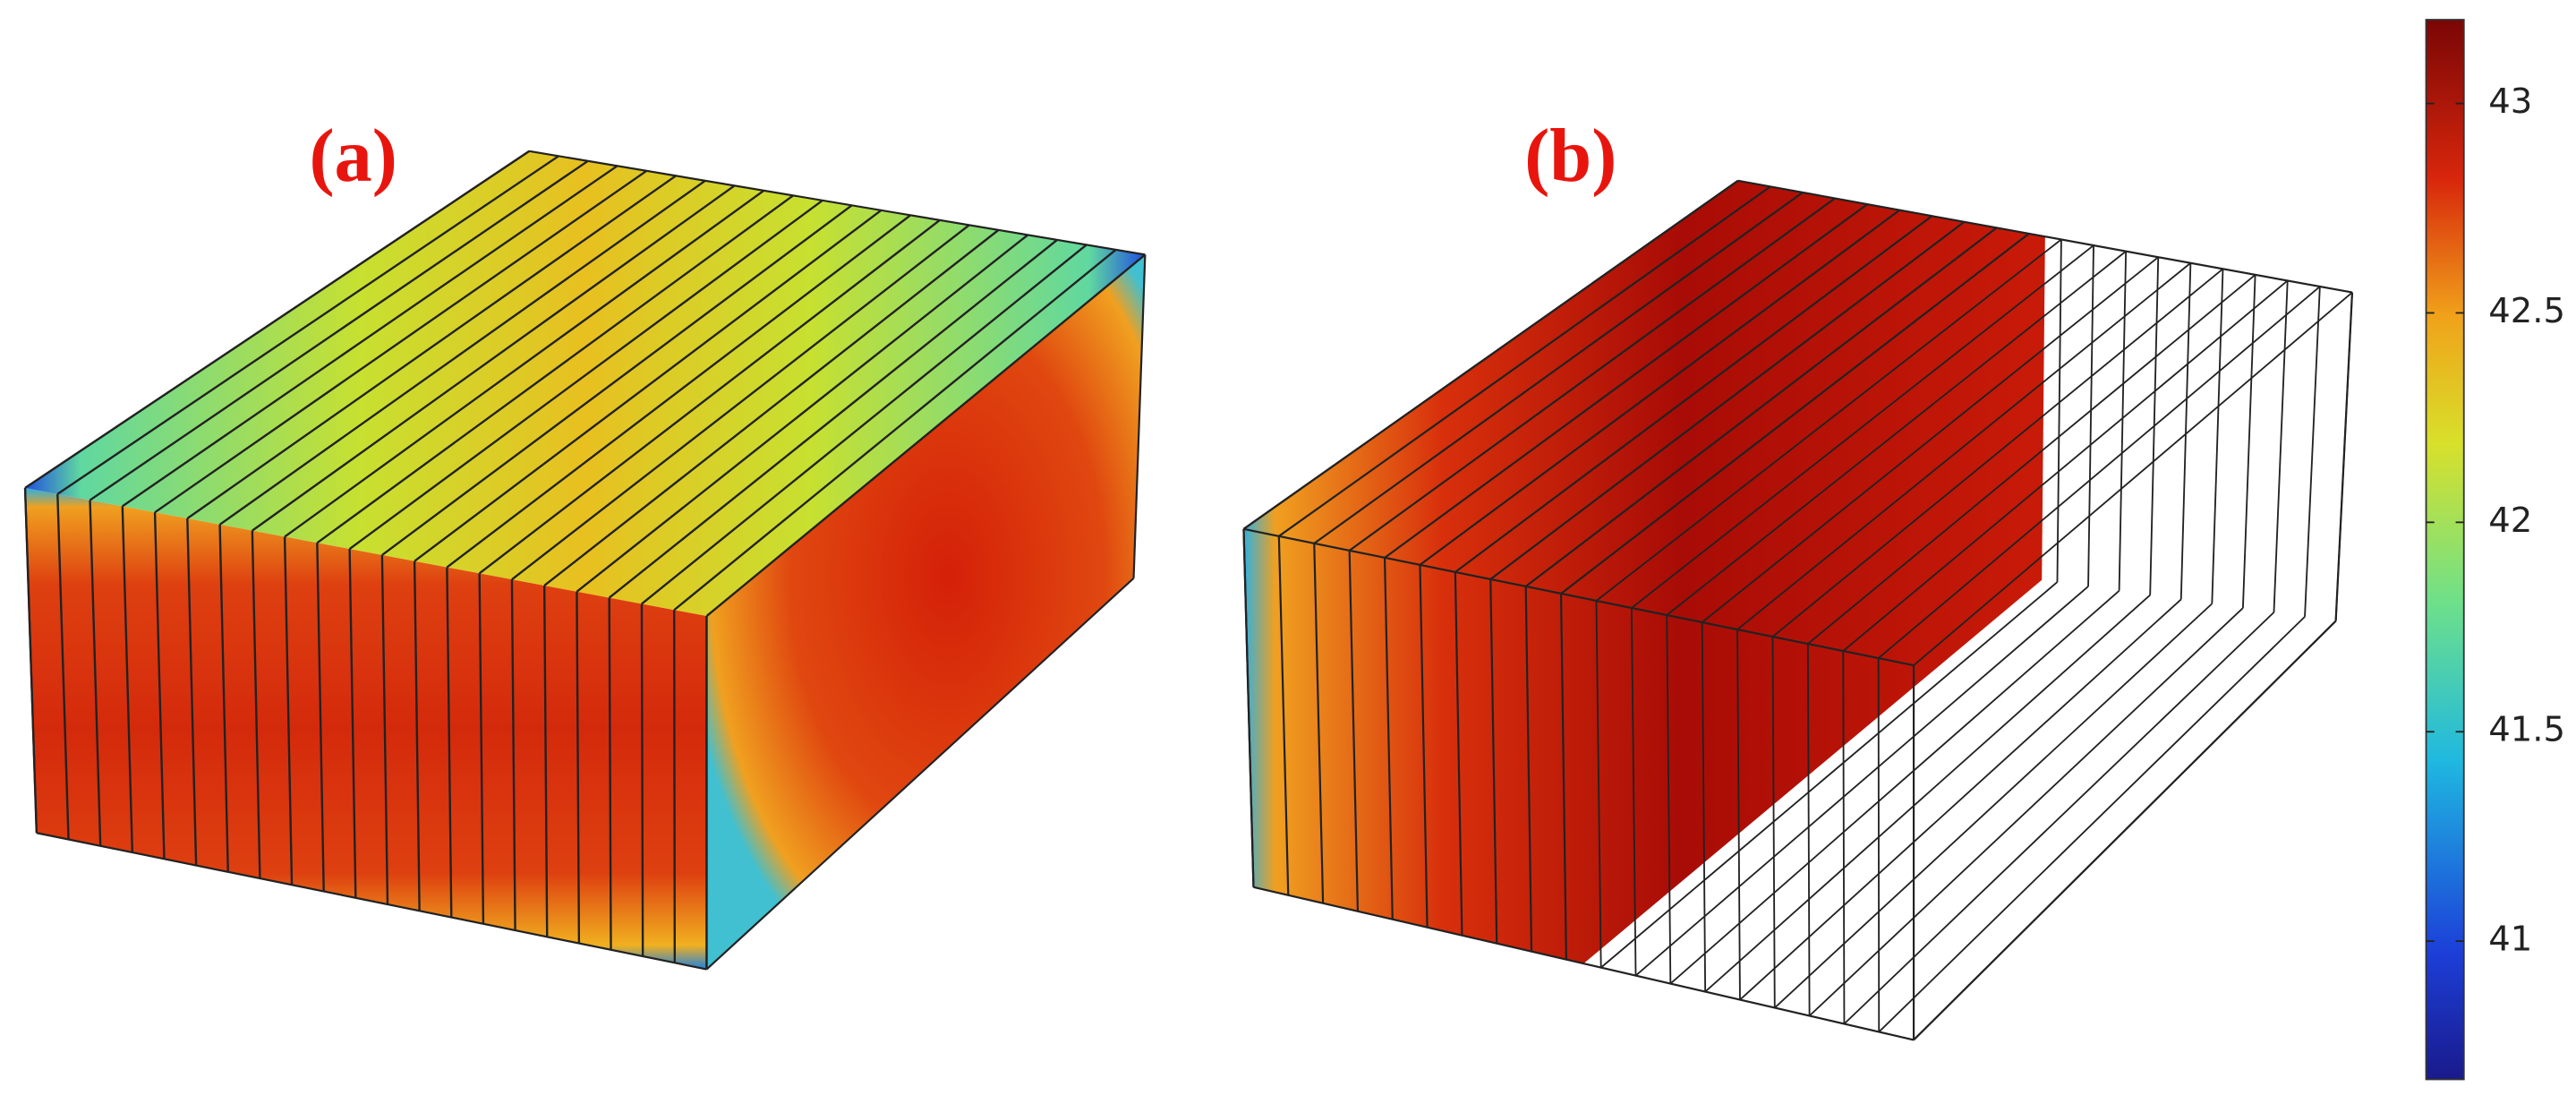  I want to click on tick-label: 43, so click(2510, 102).